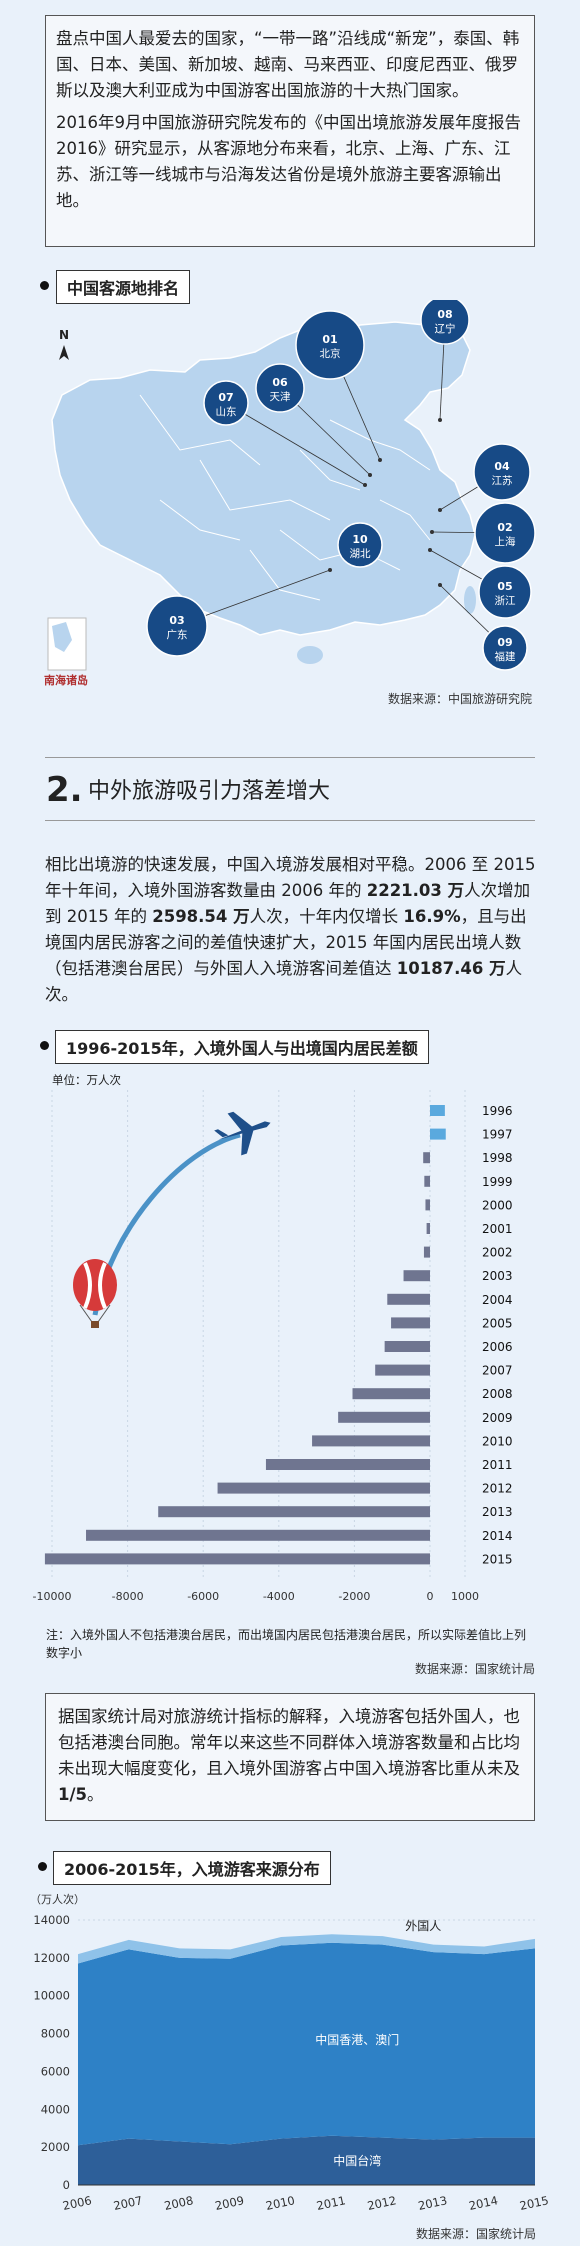 The width and height of the screenshot is (580, 2246). What do you see at coordinates (64, 352) in the screenshot?
I see `north-arrow-icon` at bounding box center [64, 352].